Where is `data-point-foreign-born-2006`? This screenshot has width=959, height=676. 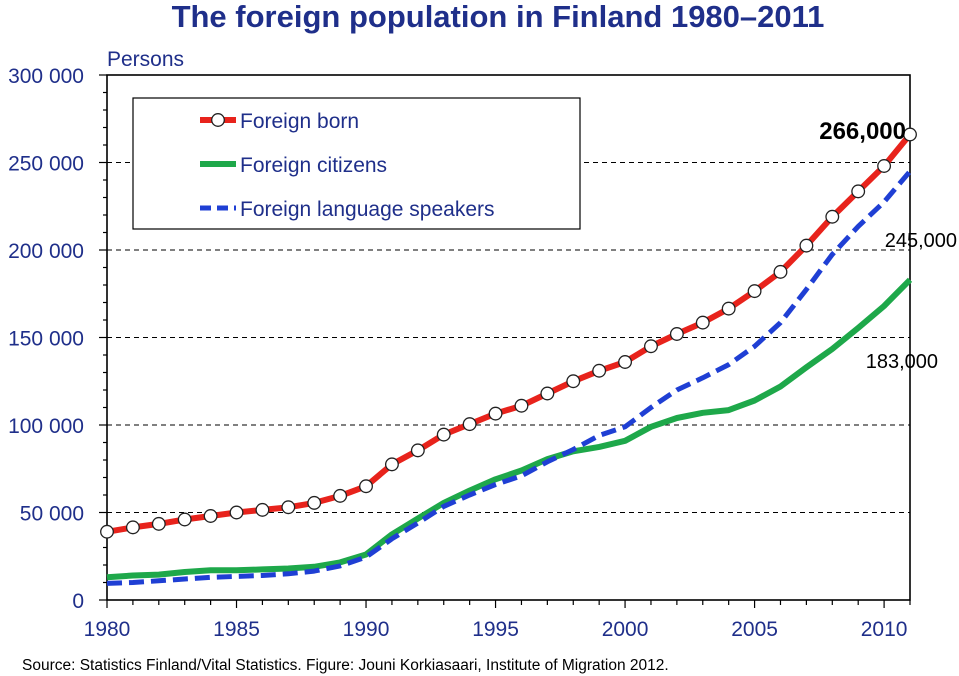
data-point-foreign-born-2006 is located at coordinates (780, 271).